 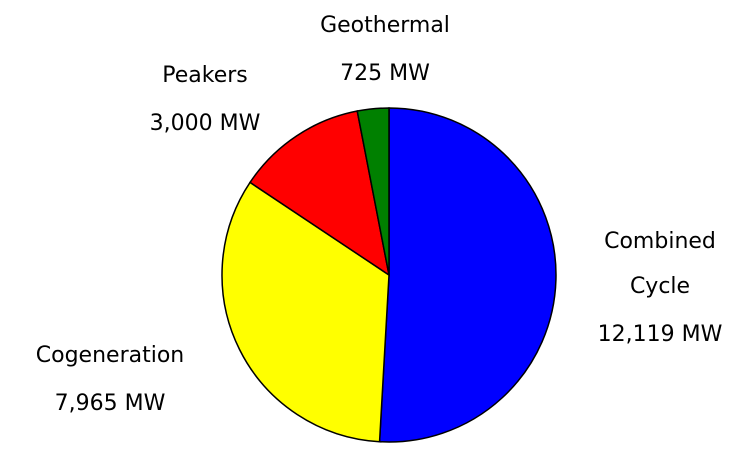 What do you see at coordinates (660, 334) in the screenshot?
I see `value-label: 12,119 MW` at bounding box center [660, 334].